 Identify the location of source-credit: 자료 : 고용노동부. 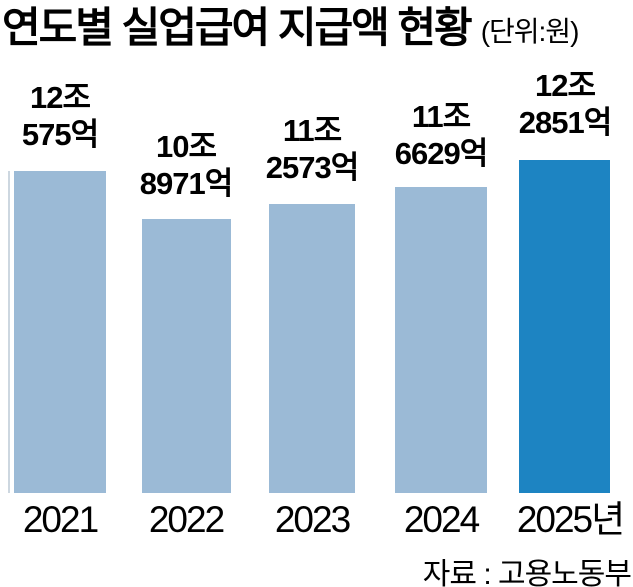
(527, 572).